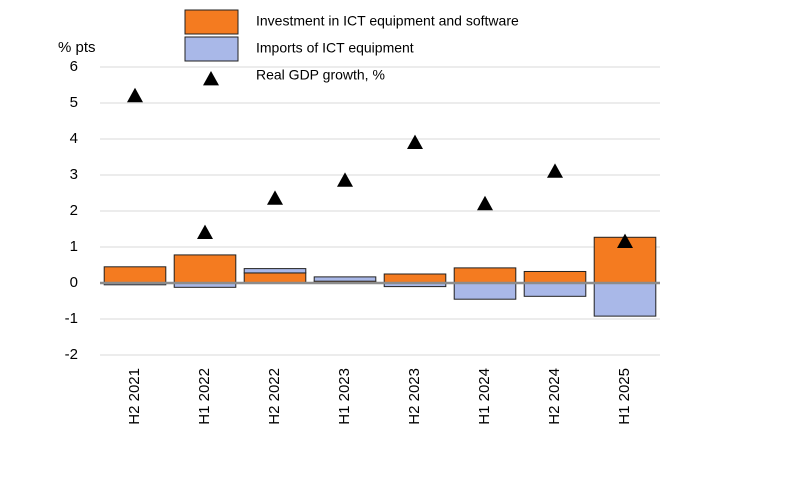 The image size is (800, 484). What do you see at coordinates (387, 21) in the screenshot?
I see `legend-label: Investment in ICT equipment and software` at bounding box center [387, 21].